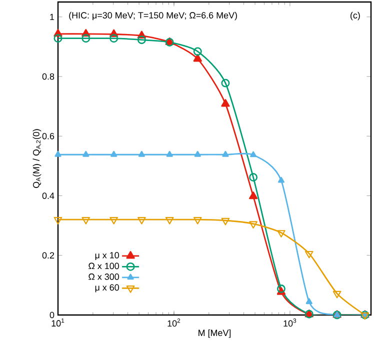 Image resolution: width=374 pixels, height=352 pixels. I want to click on legend-label: μ x 60, so click(107, 288).